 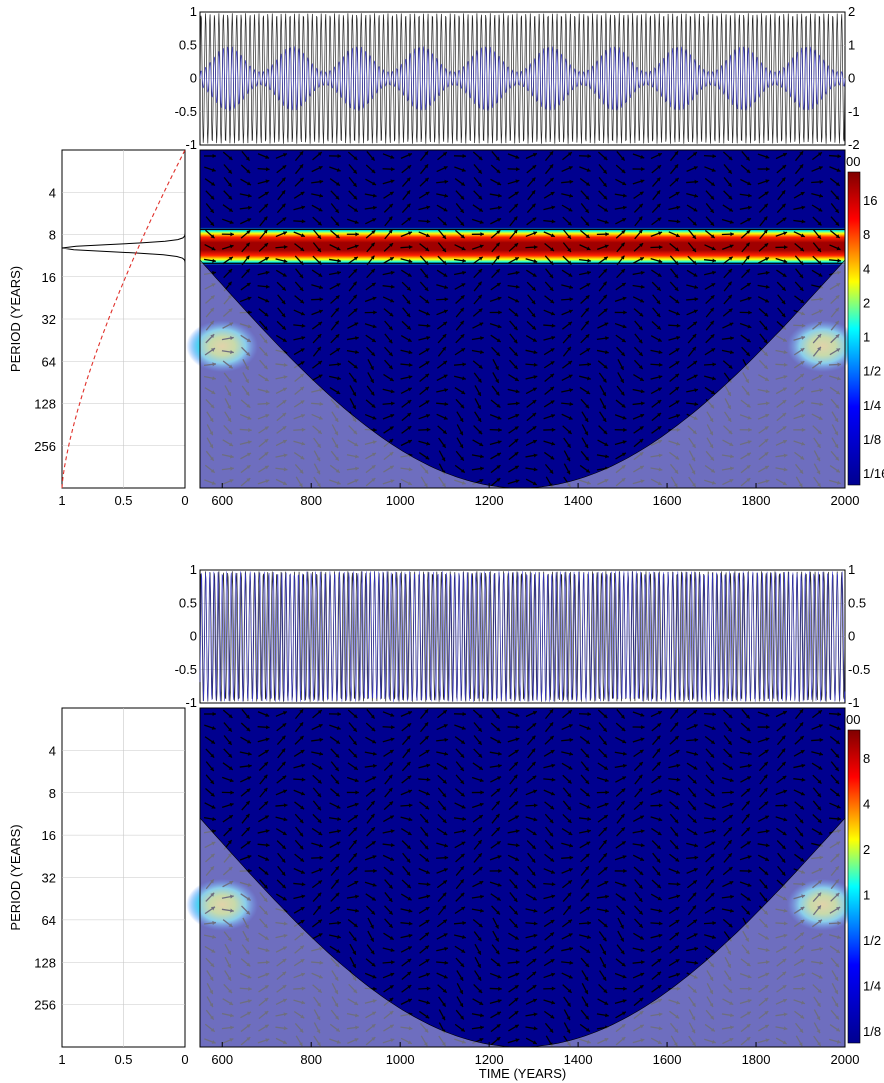 What do you see at coordinates (866, 804) in the screenshot?
I see `colorbar-tick-label: 4` at bounding box center [866, 804].